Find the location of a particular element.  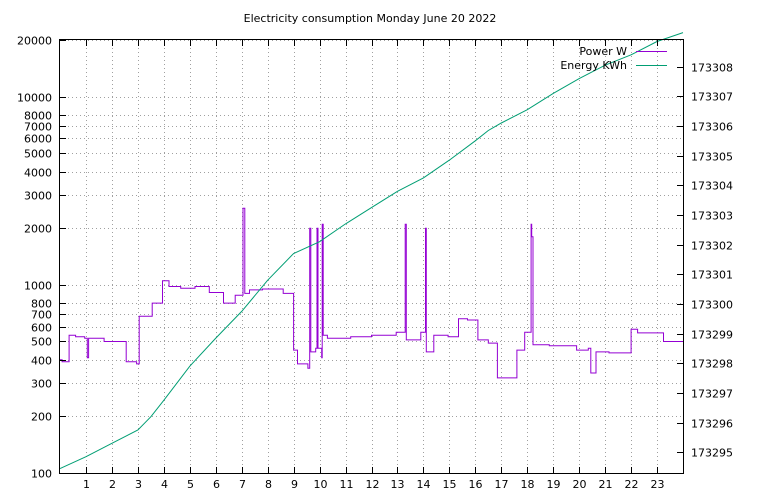

y-left-tick-label: 800 is located at coordinates (41, 304).